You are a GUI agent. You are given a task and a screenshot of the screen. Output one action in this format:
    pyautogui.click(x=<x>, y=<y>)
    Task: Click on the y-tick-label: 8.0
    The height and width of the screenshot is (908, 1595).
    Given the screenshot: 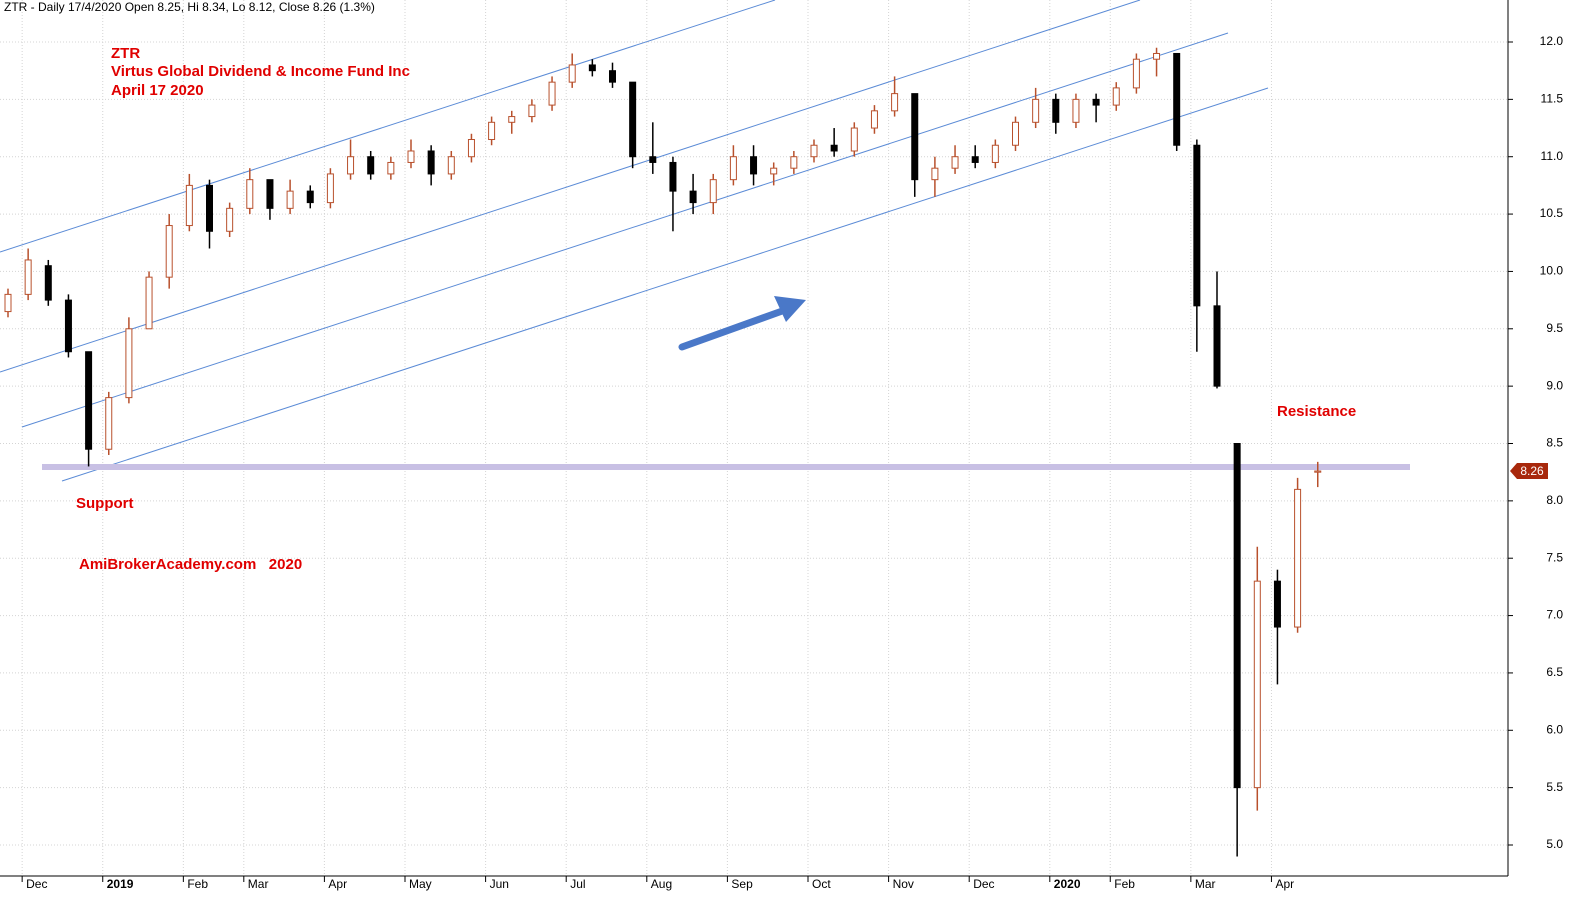 What is the action you would take?
    pyautogui.click(x=1554, y=500)
    